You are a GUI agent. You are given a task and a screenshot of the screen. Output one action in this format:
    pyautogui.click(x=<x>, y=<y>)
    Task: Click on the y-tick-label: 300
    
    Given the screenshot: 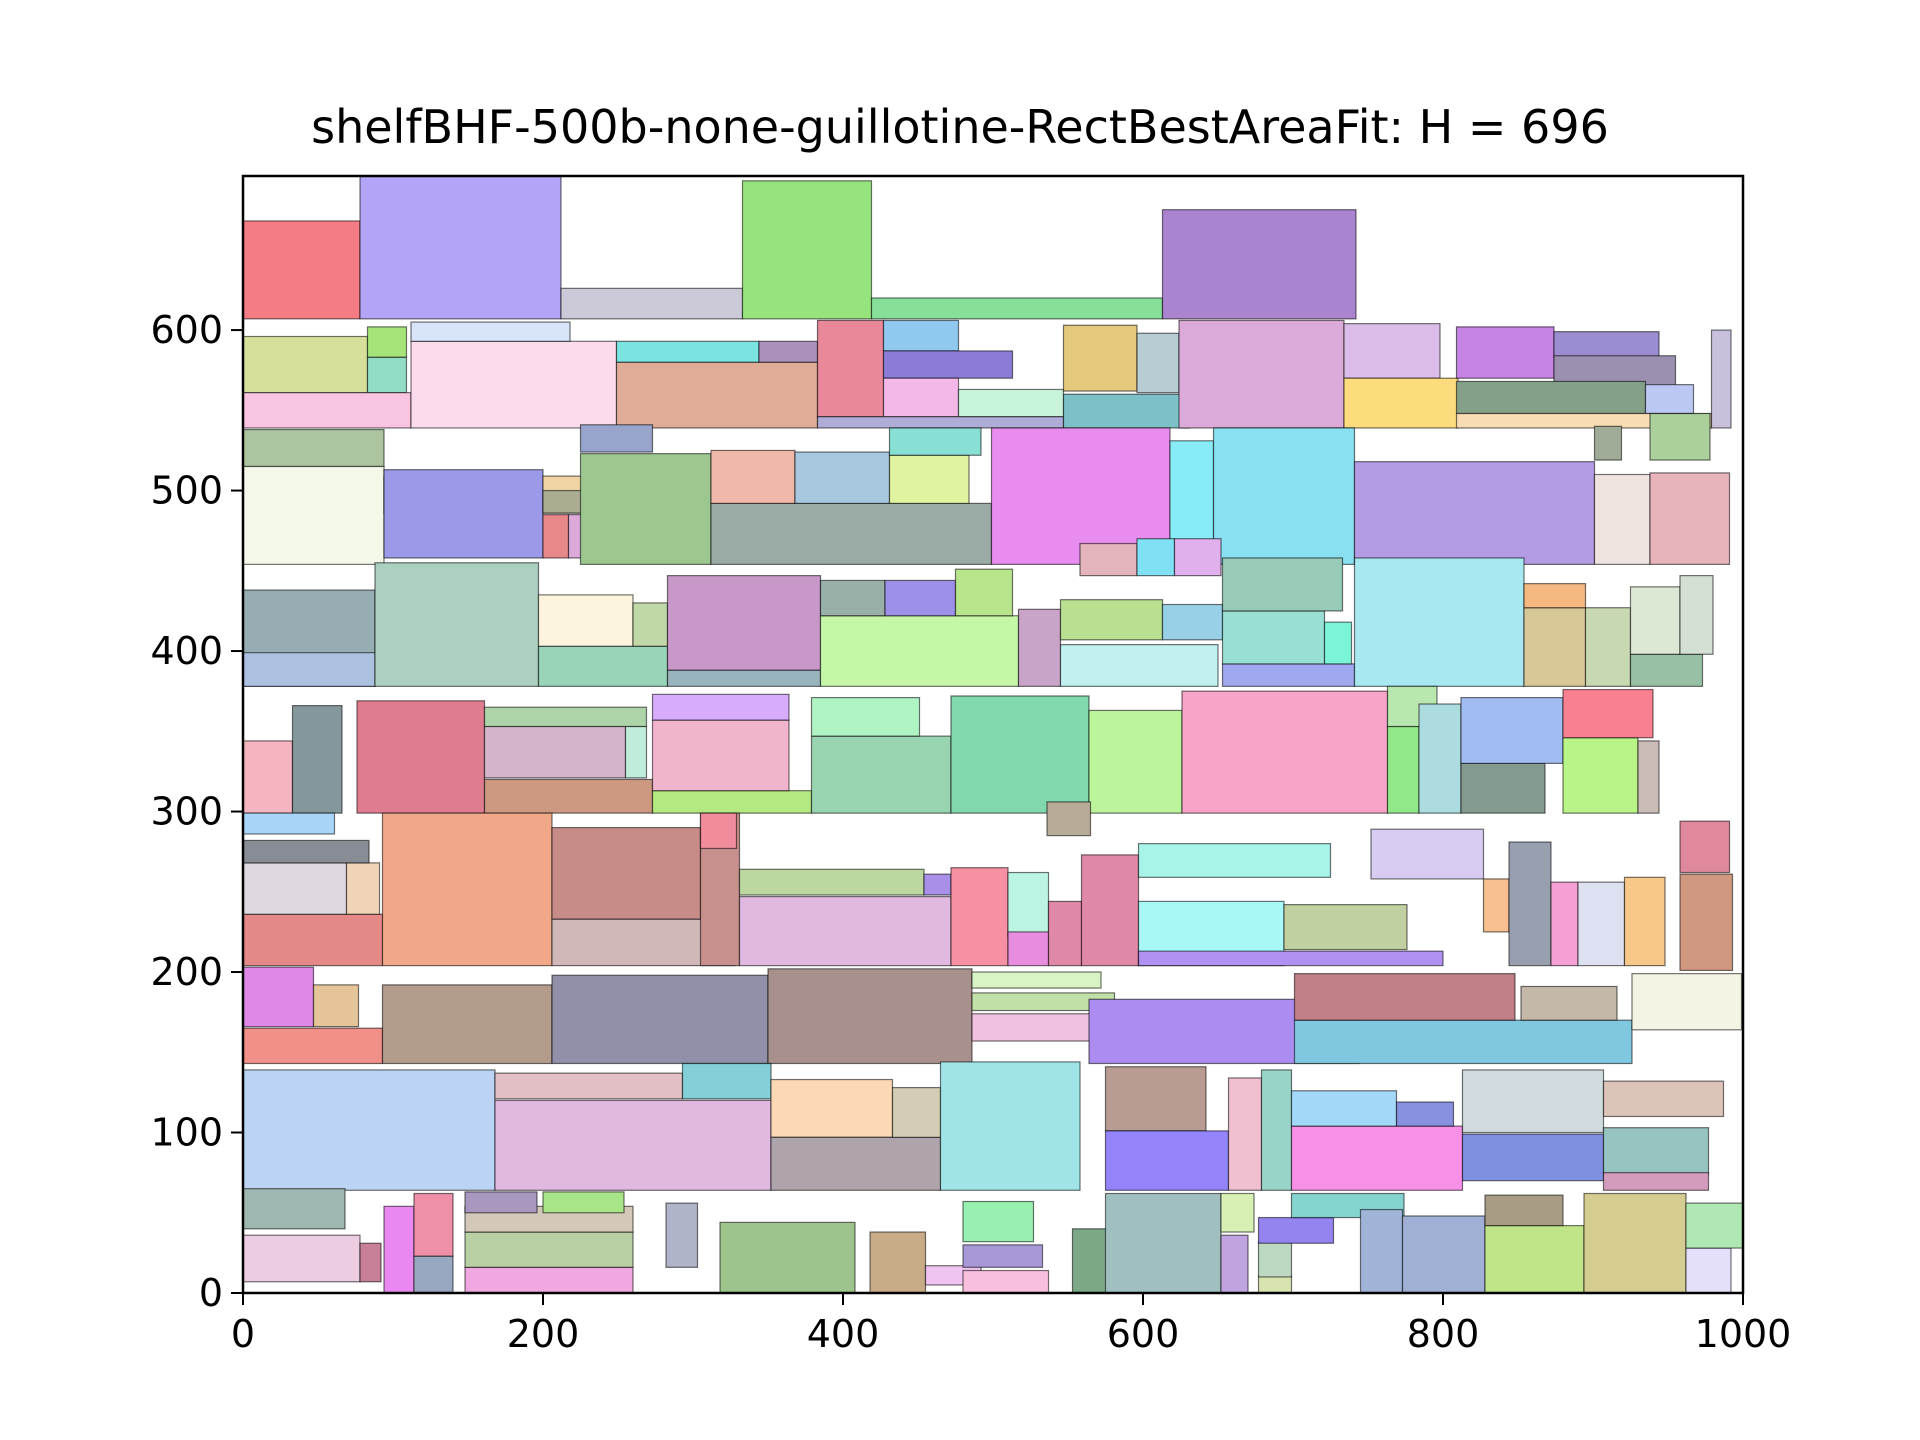 What is the action you would take?
    pyautogui.click(x=186, y=812)
    